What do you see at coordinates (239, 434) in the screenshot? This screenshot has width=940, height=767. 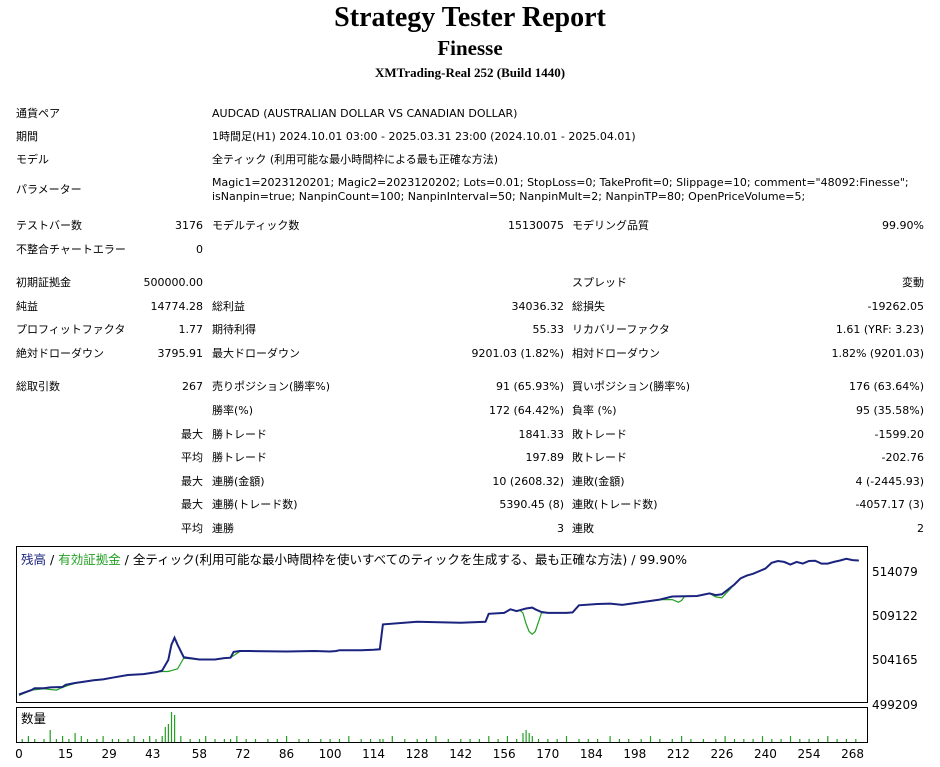 I see `largest-win-label: 勝トレード` at bounding box center [239, 434].